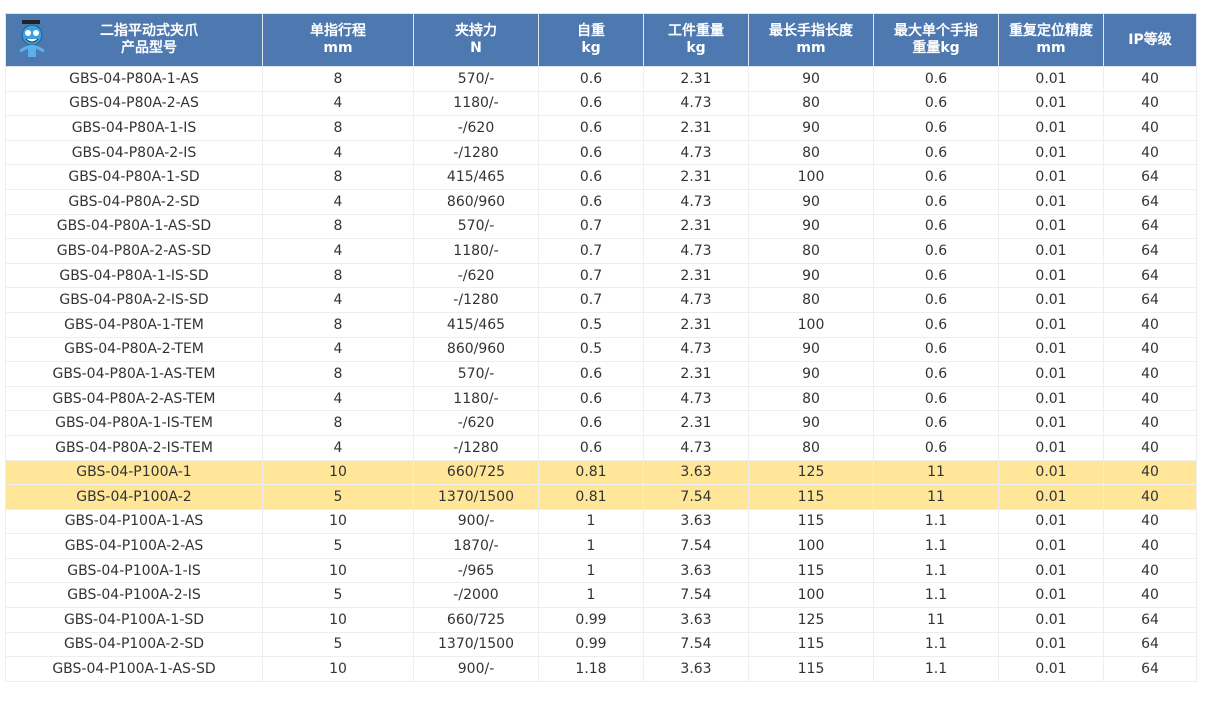 The height and width of the screenshot is (701, 1207). What do you see at coordinates (476, 472) in the screenshot?
I see `value-cell: 660/725` at bounding box center [476, 472].